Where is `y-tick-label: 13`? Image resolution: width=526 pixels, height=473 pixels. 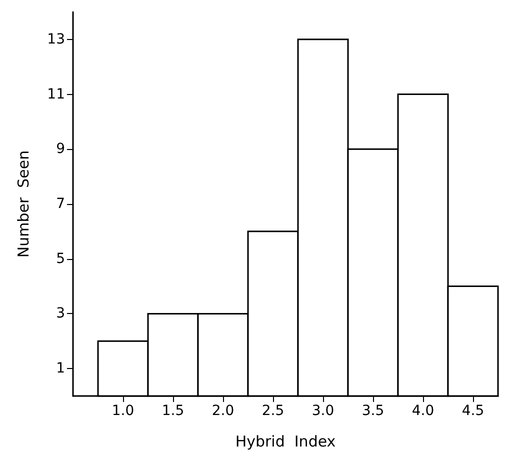
y-tick-label: 13 is located at coordinates (56, 39).